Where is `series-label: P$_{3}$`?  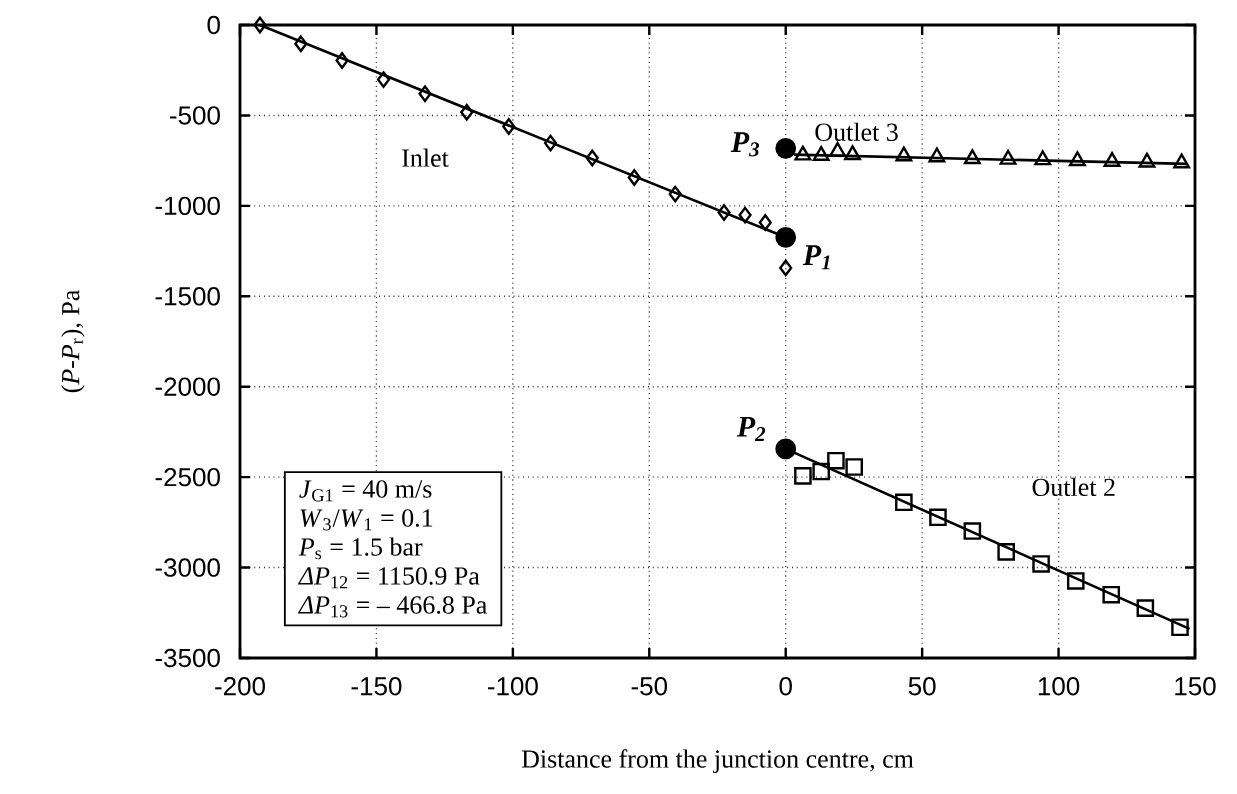
series-label: P$_{3}$ is located at coordinates (745, 144).